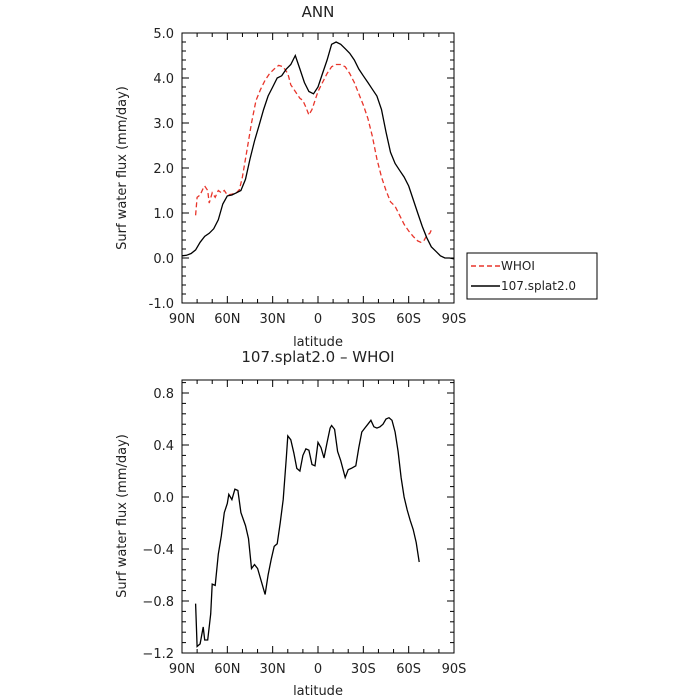 This screenshot has height=700, width=700. I want to click on top-x-tick-label: 0, so click(318, 319).